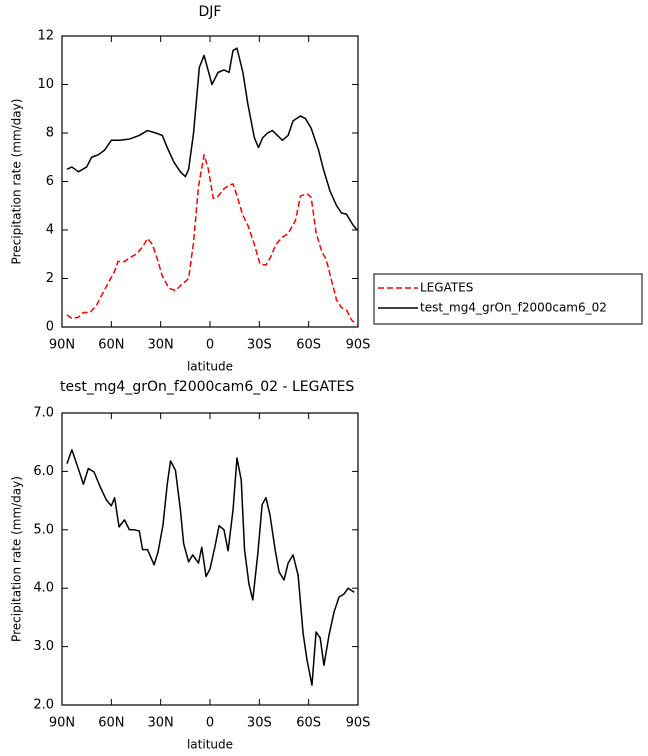 Image resolution: width=648 pixels, height=756 pixels. What do you see at coordinates (45, 36) in the screenshot?
I see `y-tick-label: 12` at bounding box center [45, 36].